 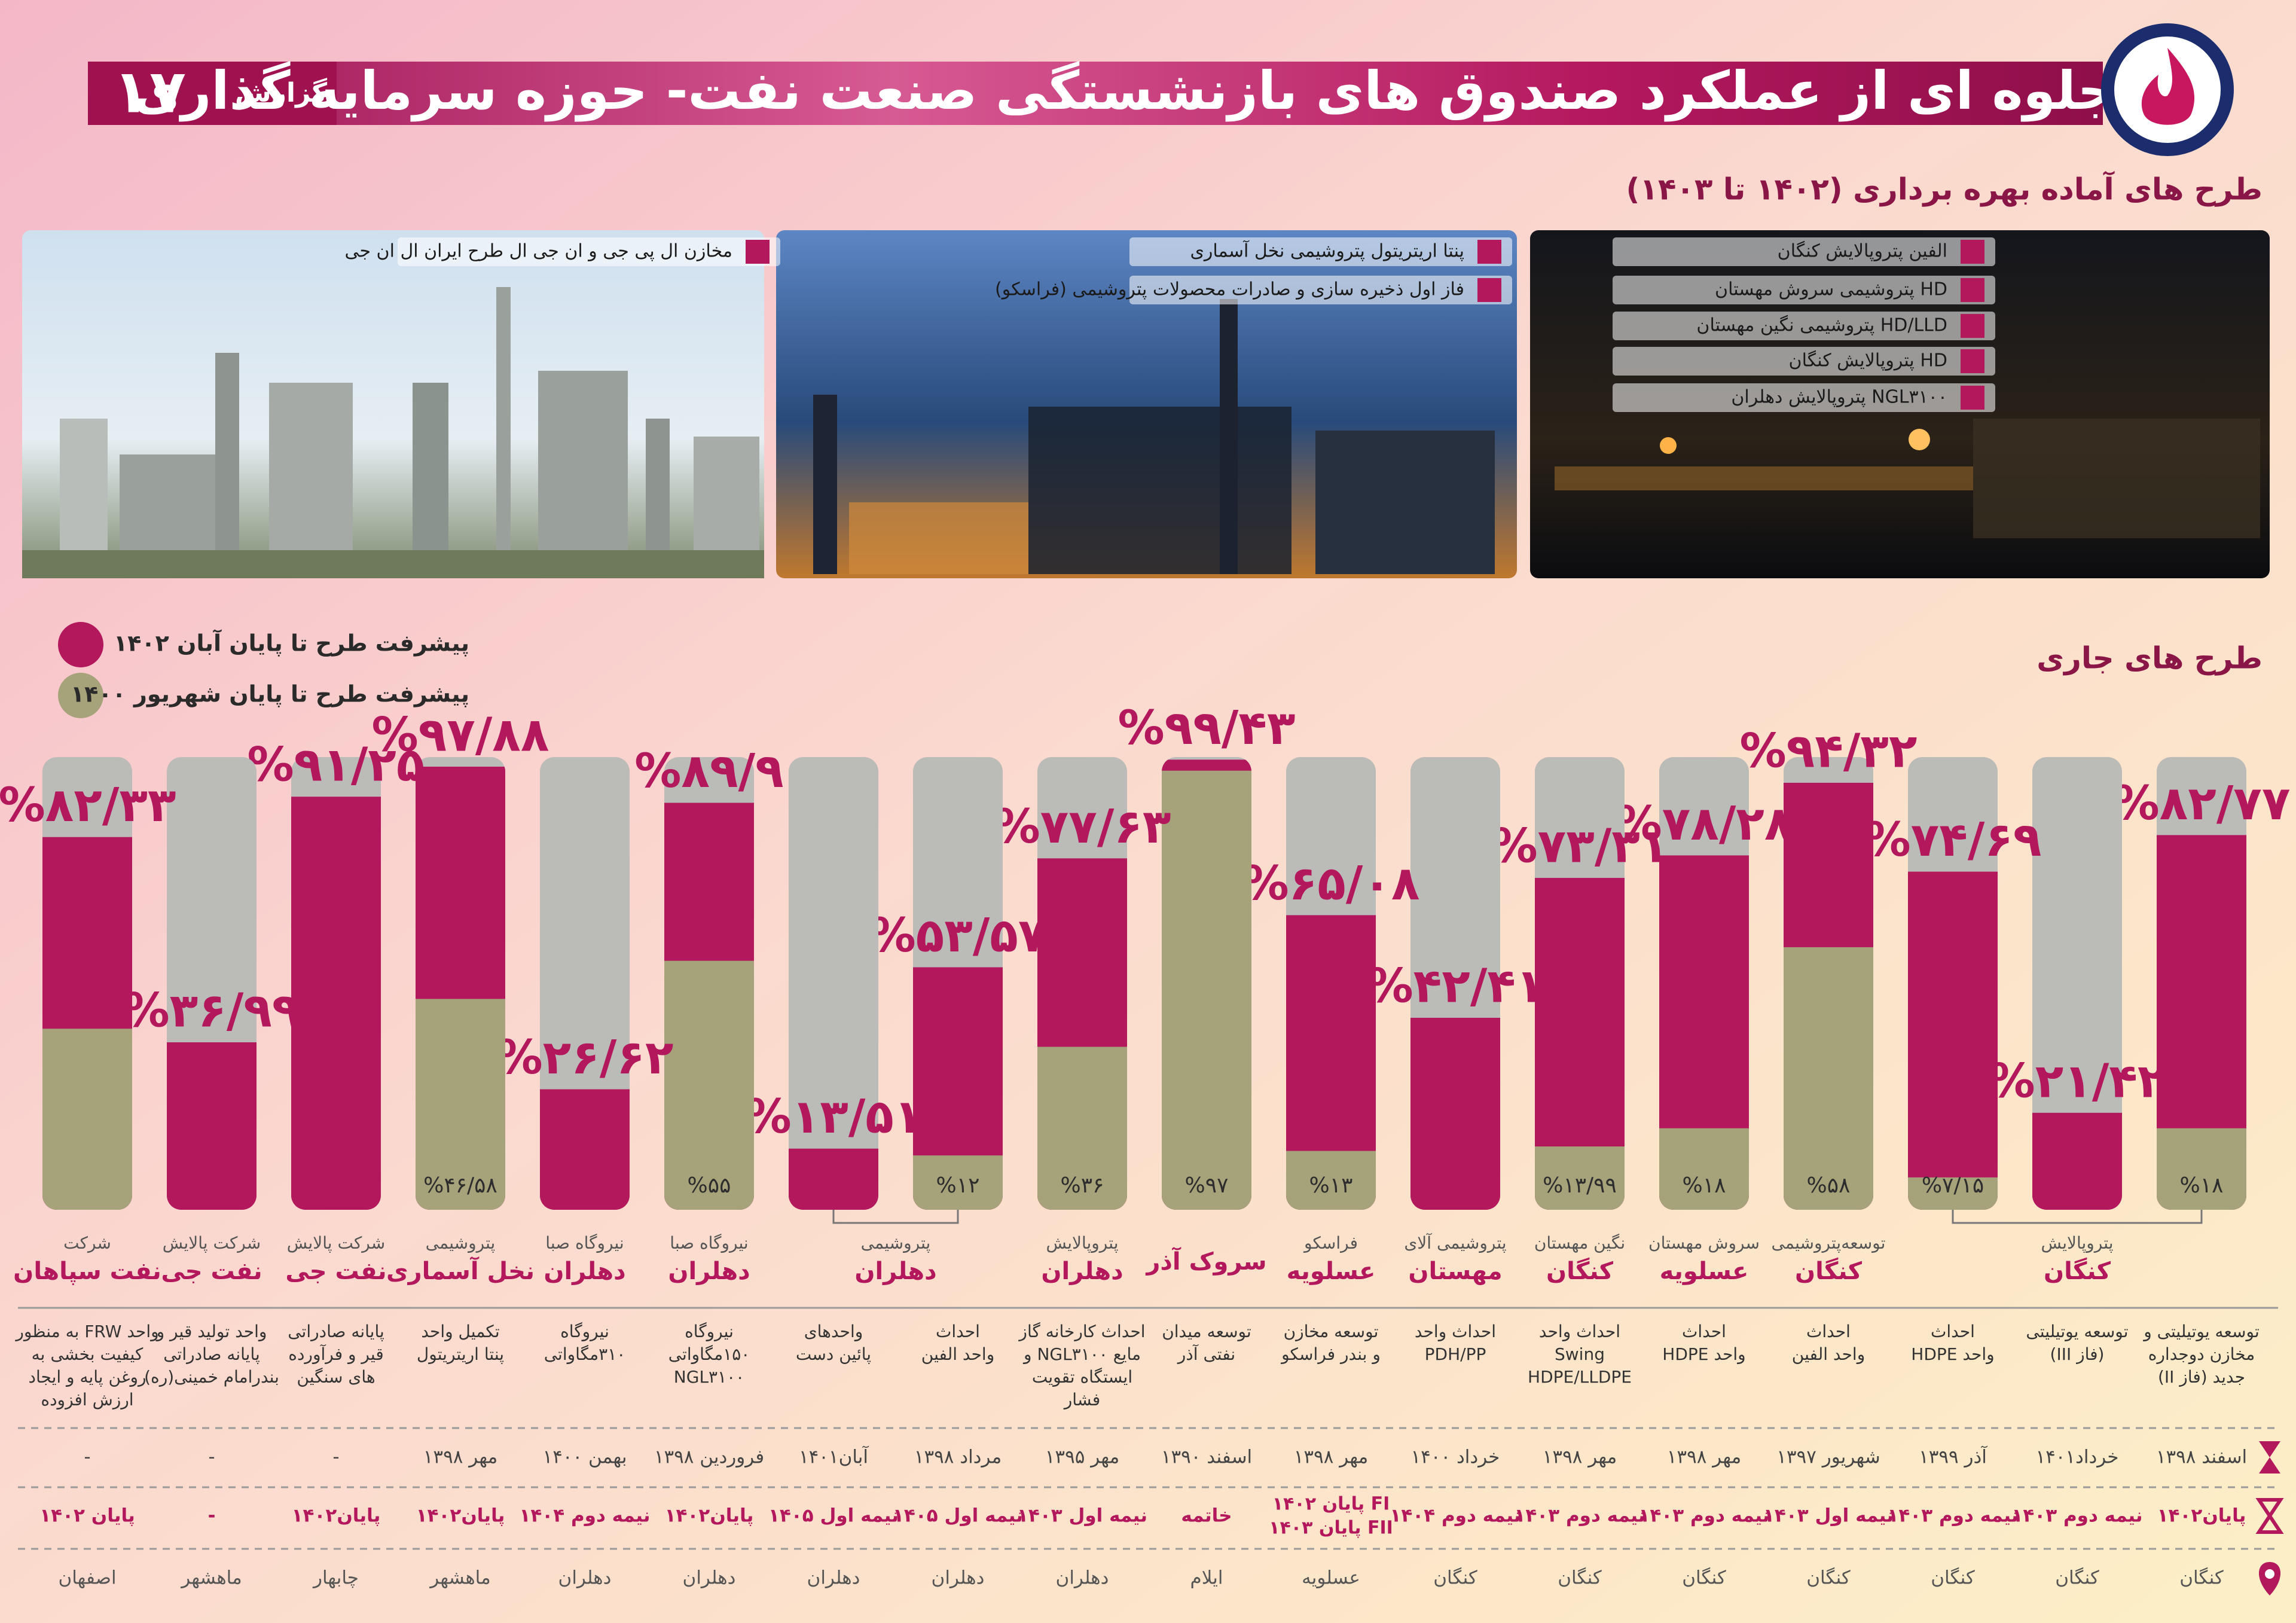 I want to click on project-description: HDPE/LLDPE, so click(x=1580, y=1377).